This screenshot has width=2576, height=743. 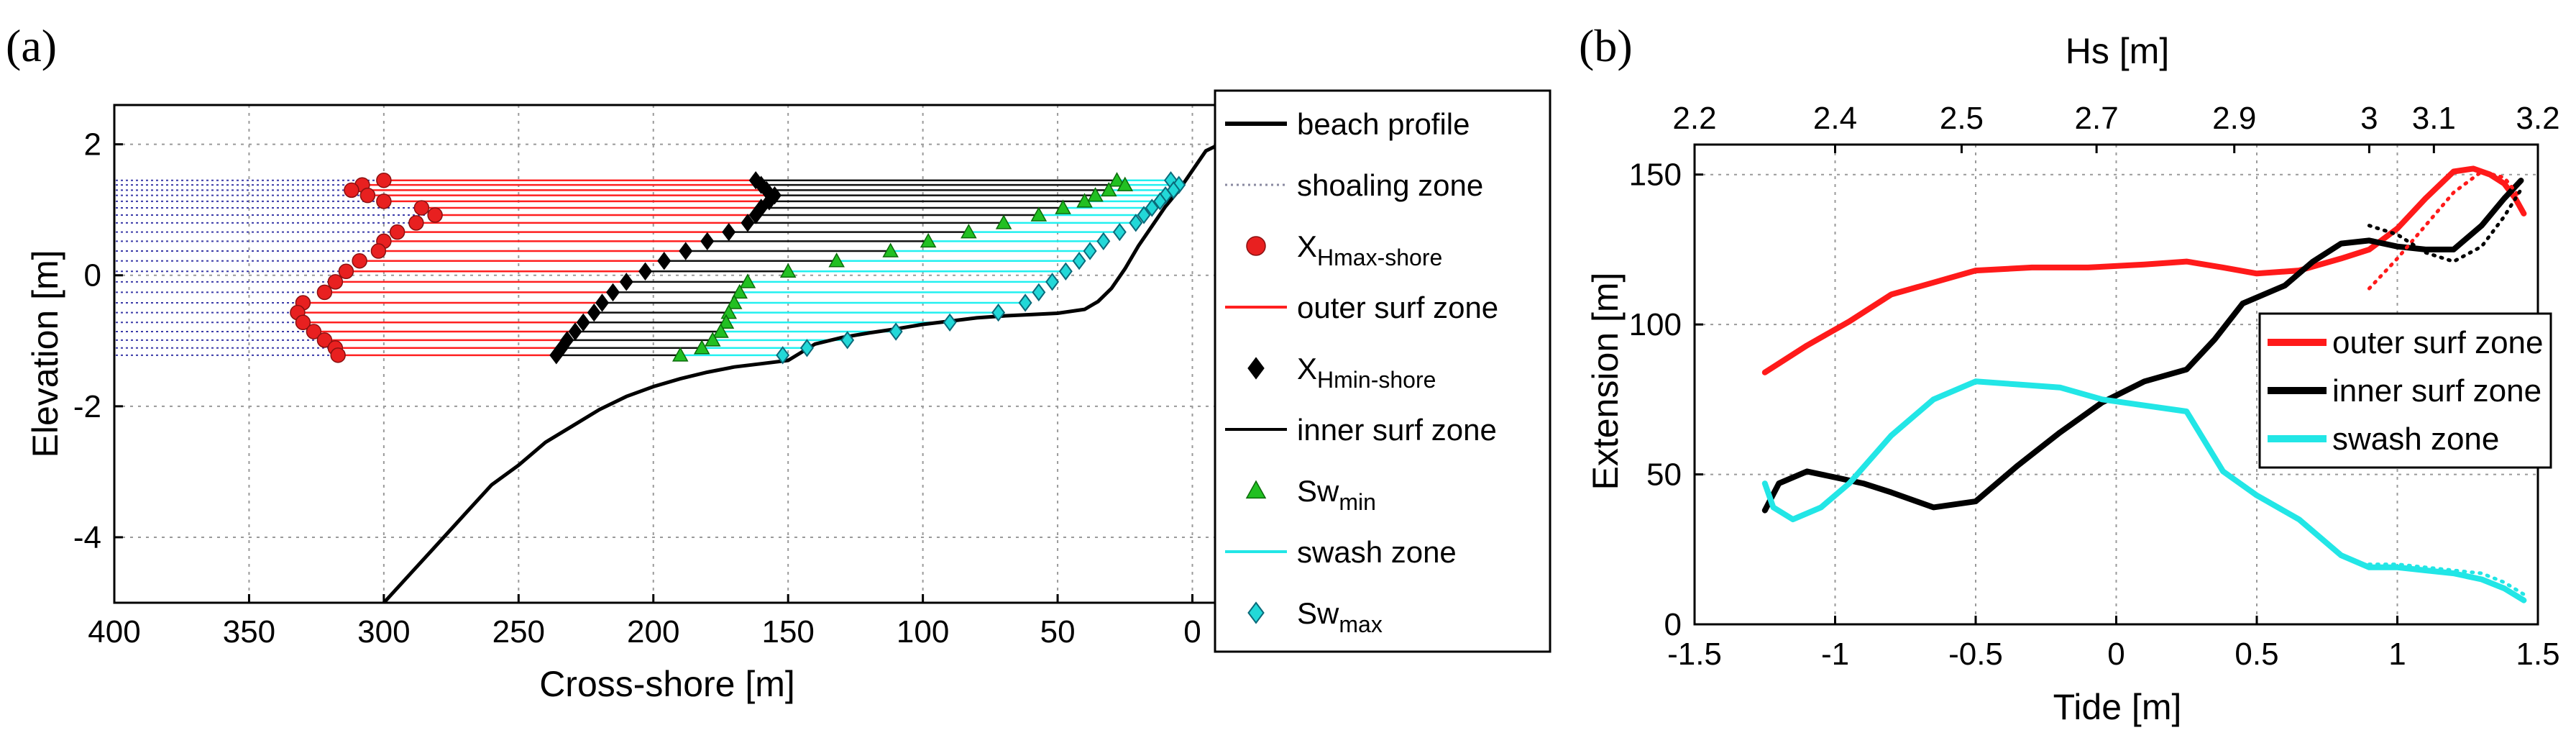 I want to click on legend-swatch-swmax, so click(x=1256, y=612).